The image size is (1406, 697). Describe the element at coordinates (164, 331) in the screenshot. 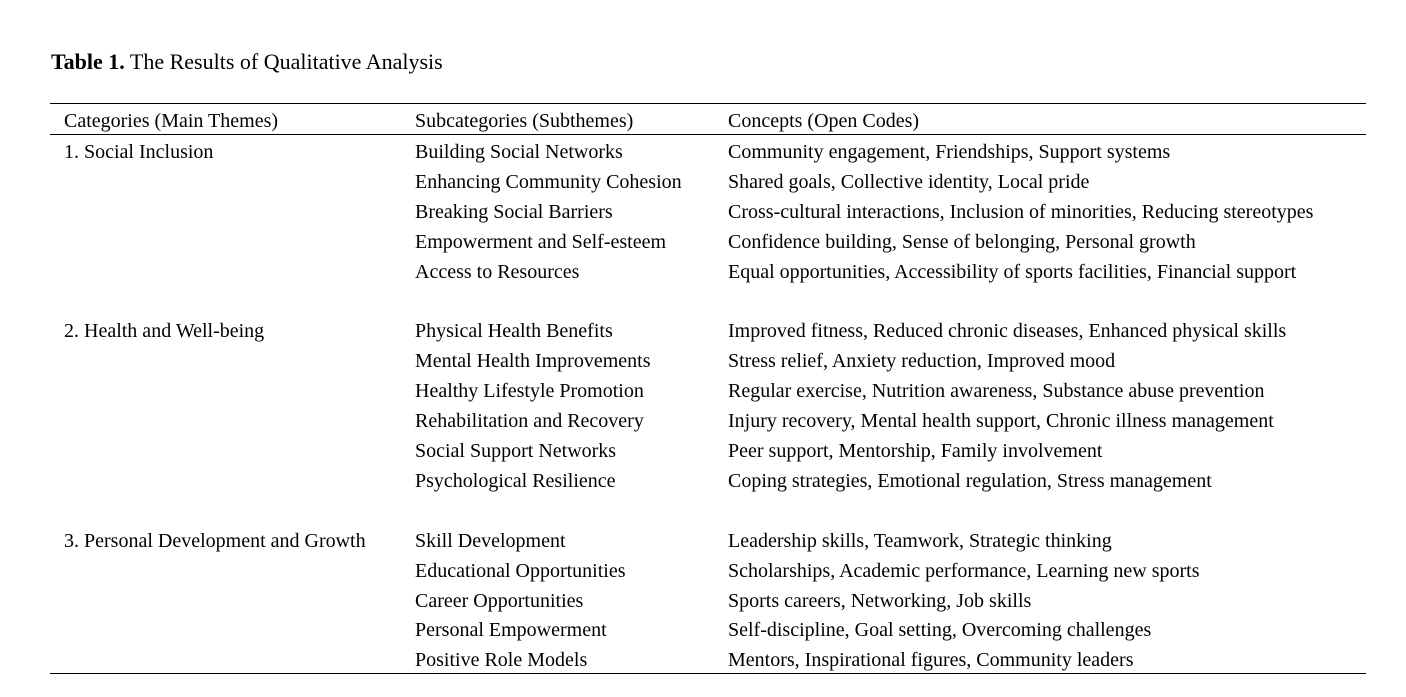

I see `category-cell: 2. Health and Well-being` at that location.